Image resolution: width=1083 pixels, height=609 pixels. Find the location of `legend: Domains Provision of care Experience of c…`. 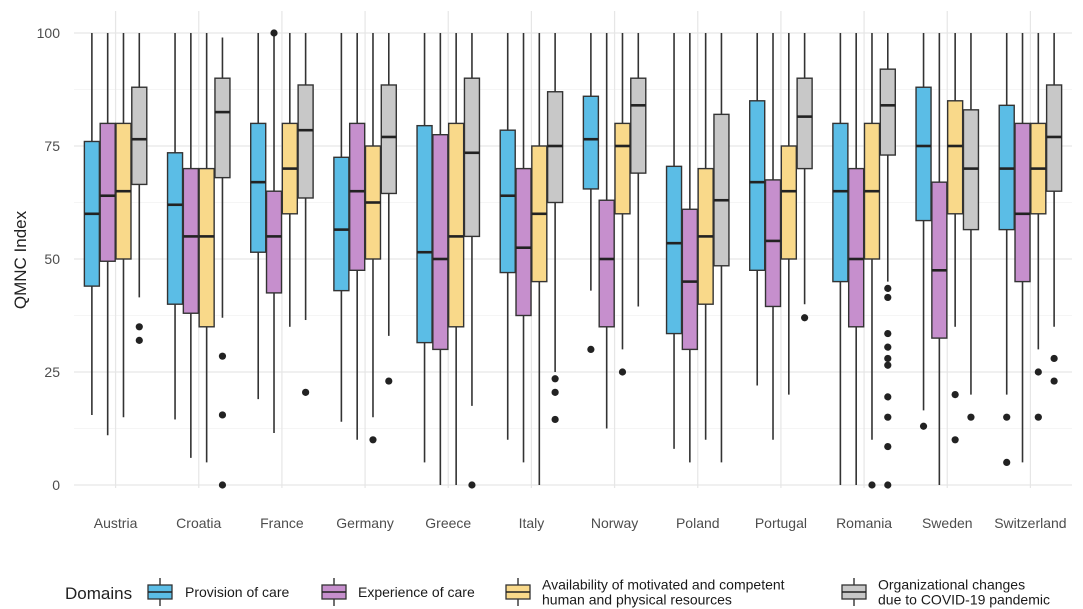

legend: Domains Provision of care Experience of c… is located at coordinates (557, 592).